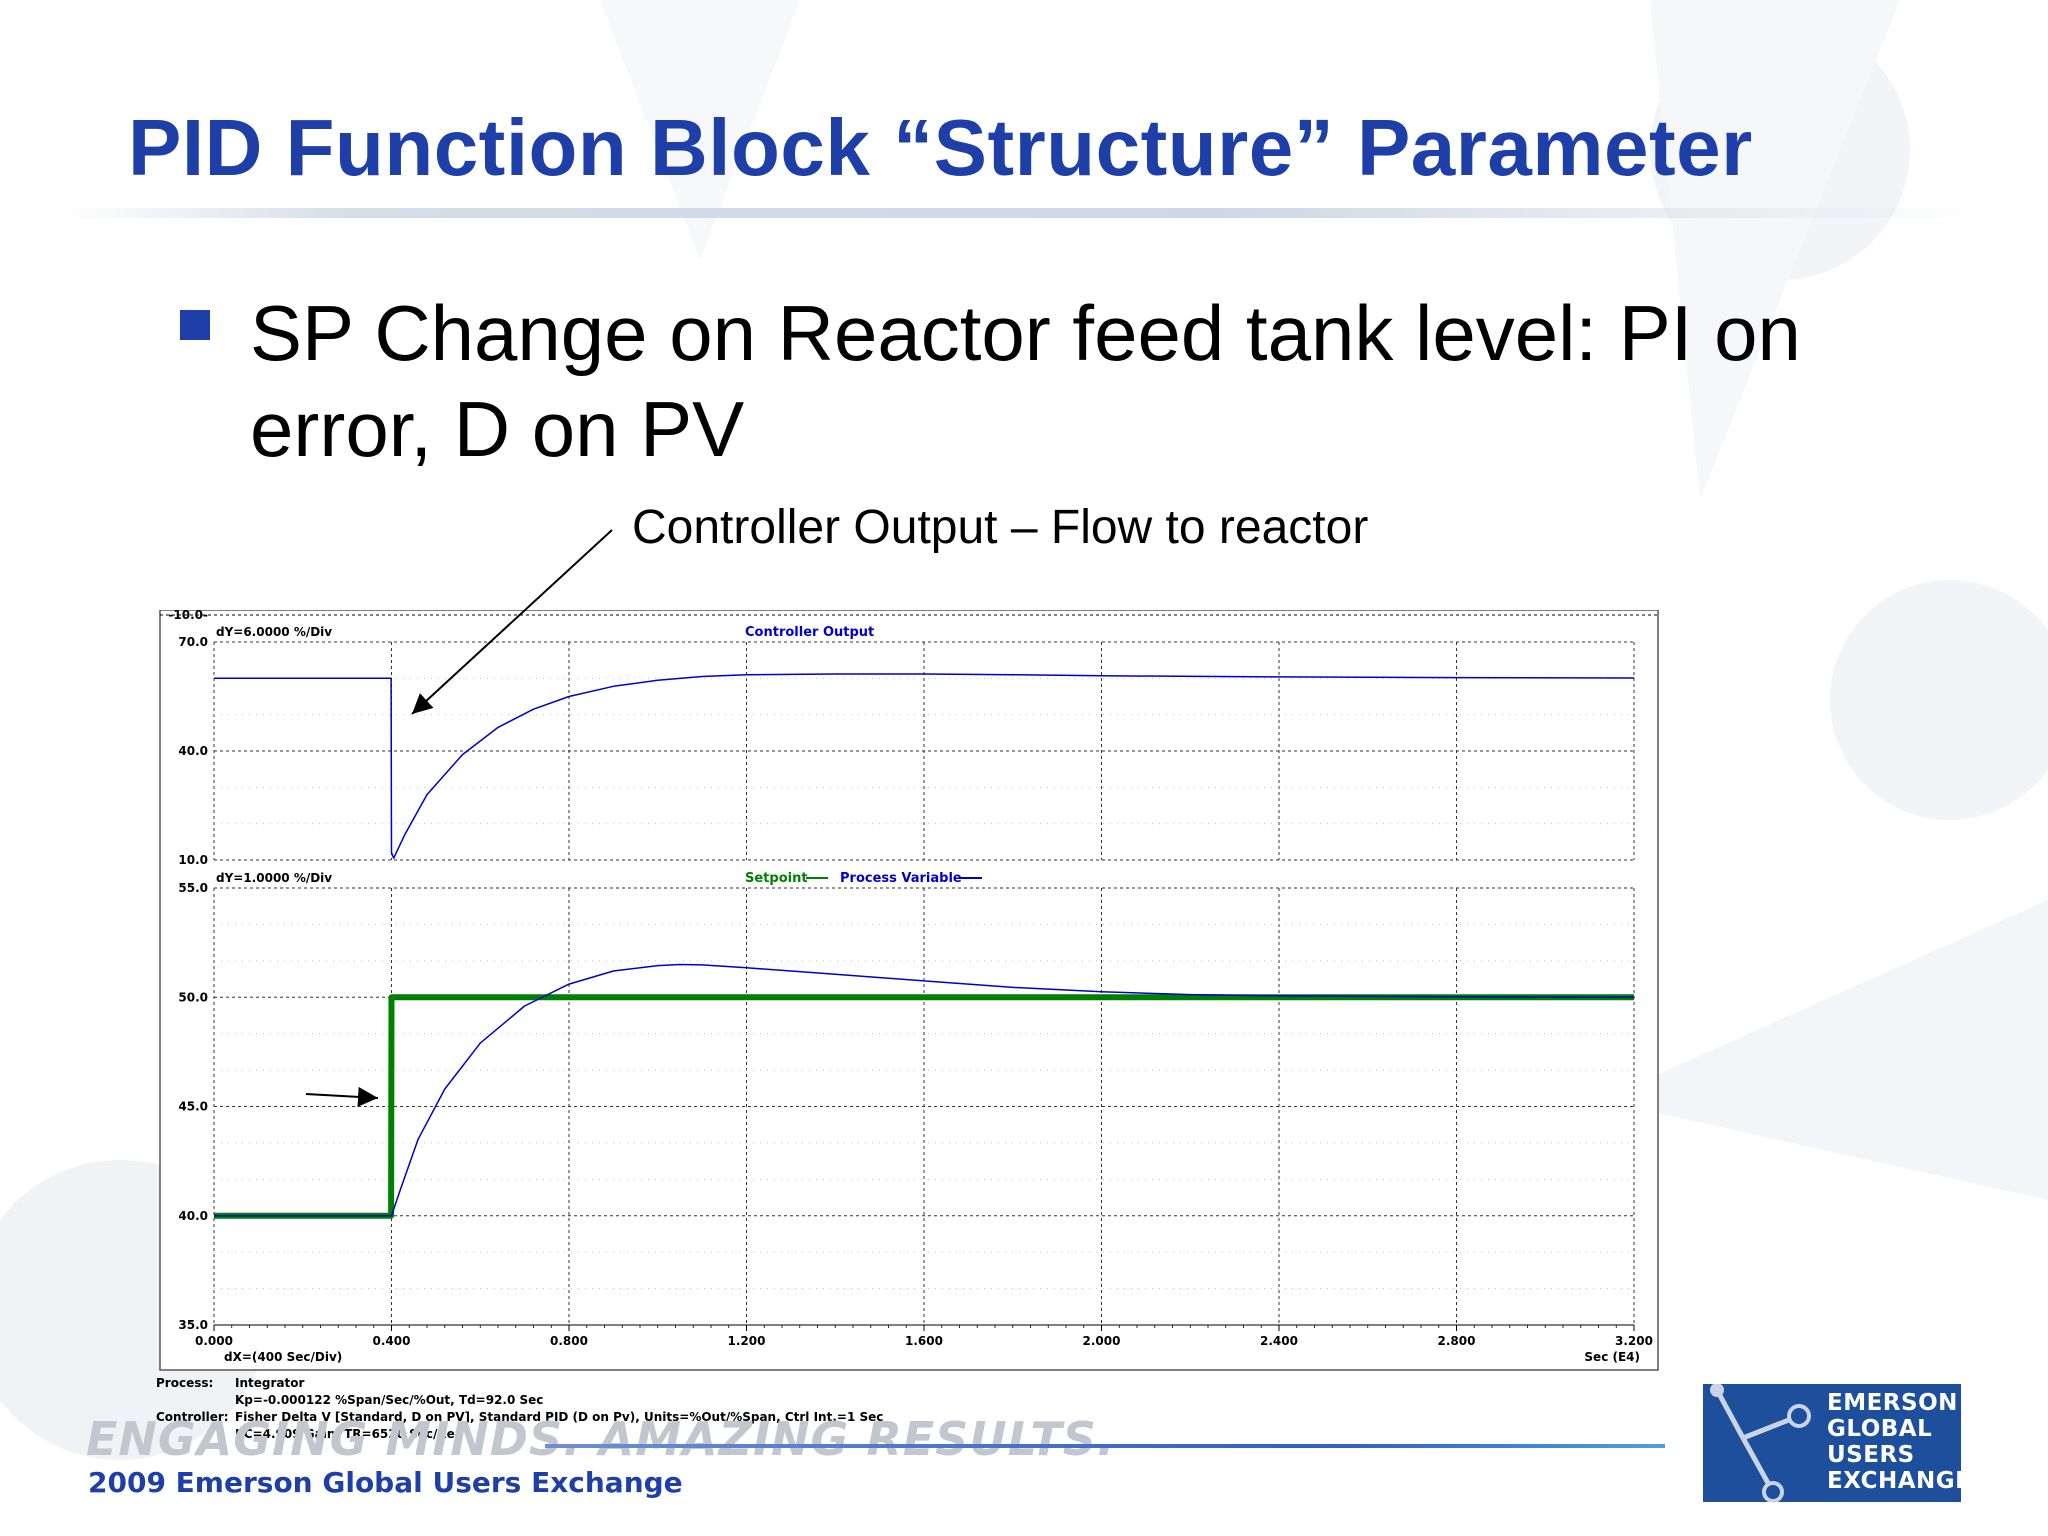 Image resolution: width=2048 pixels, height=1536 pixels. What do you see at coordinates (1871, 1455) in the screenshot?
I see `logo-line-3: USERS` at bounding box center [1871, 1455].